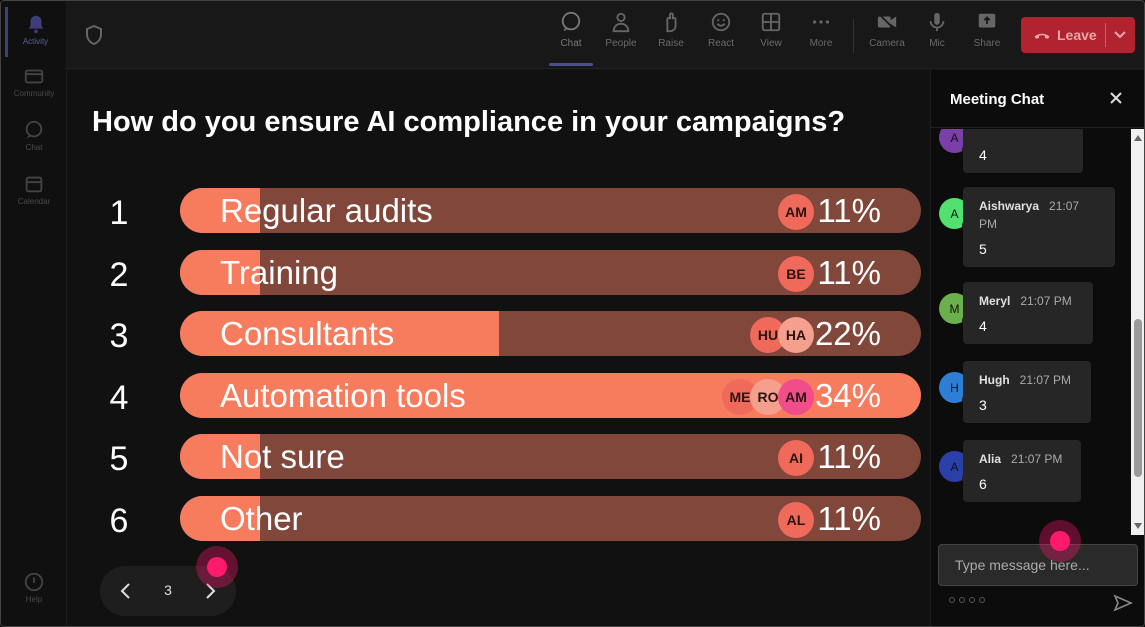 This screenshot has width=1145, height=627. What do you see at coordinates (997, 99) in the screenshot?
I see `chat-title: Meeting Chat` at bounding box center [997, 99].